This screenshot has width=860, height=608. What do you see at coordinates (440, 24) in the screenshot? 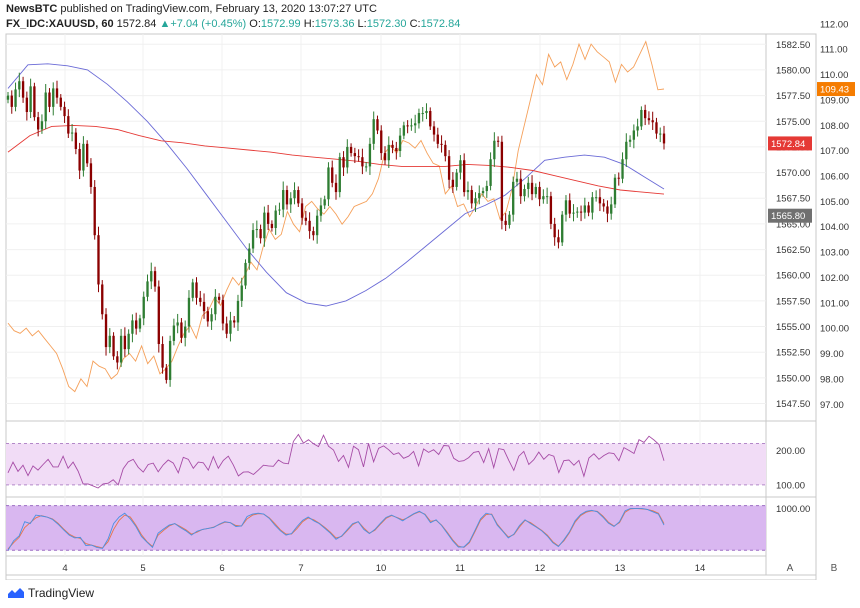
I see `close-value: 1572.84` at bounding box center [440, 24].